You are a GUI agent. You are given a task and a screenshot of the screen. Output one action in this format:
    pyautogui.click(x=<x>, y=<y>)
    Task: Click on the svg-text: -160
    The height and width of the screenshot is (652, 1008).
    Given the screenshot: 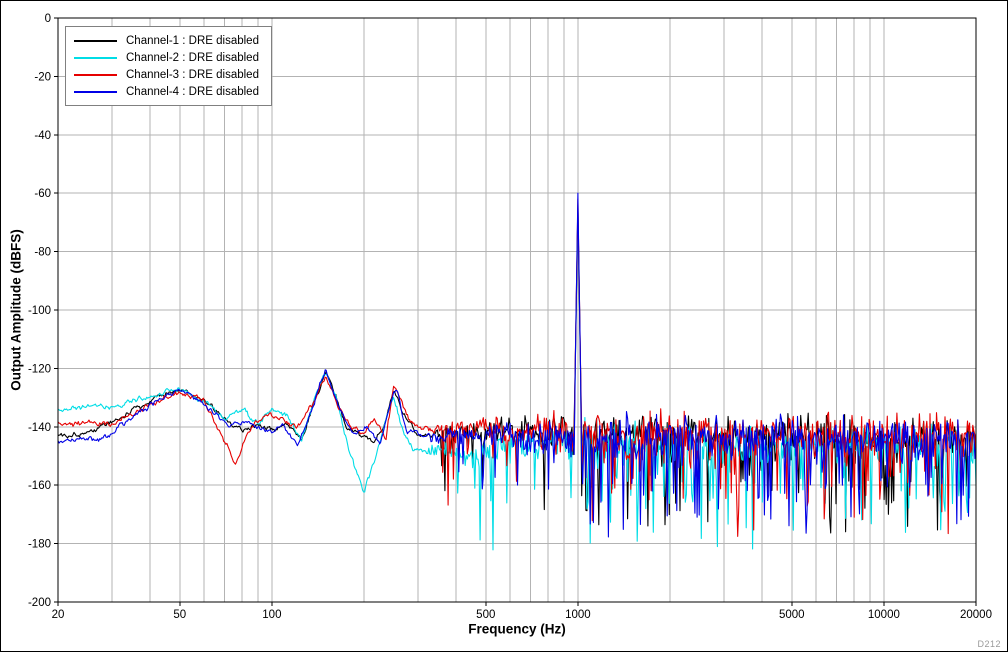 What is the action you would take?
    pyautogui.click(x=39, y=486)
    